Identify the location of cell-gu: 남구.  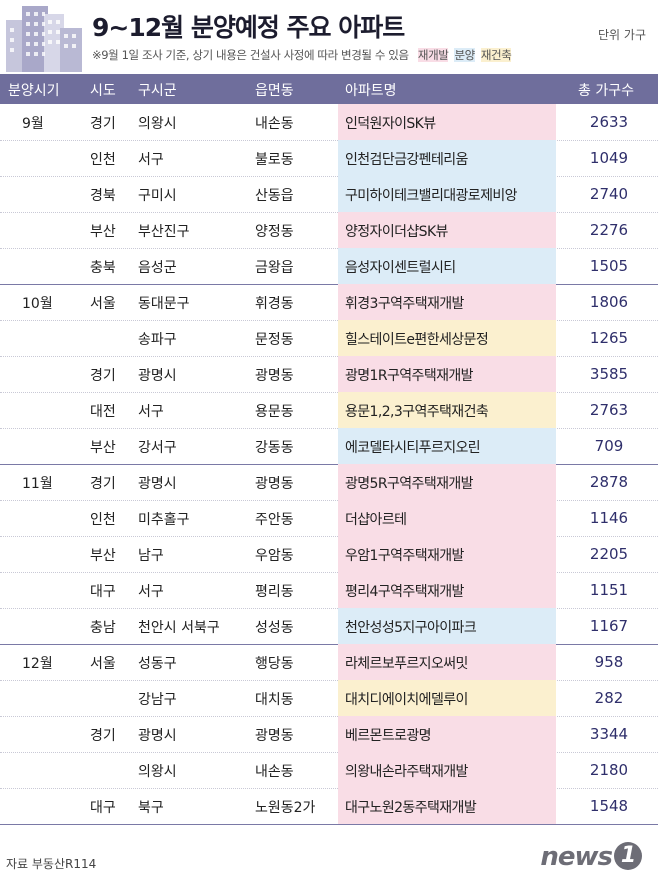
(151, 556).